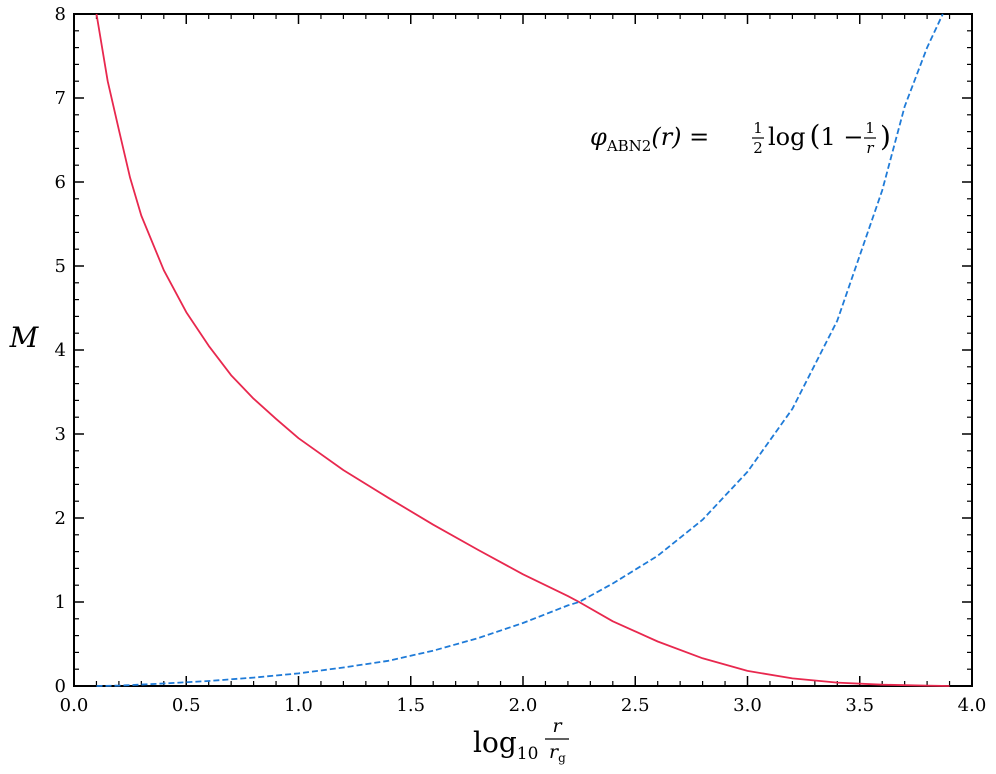 This screenshot has height=774, width=996. I want to click on x-label-frac-den-sub: g, so click(562, 758).